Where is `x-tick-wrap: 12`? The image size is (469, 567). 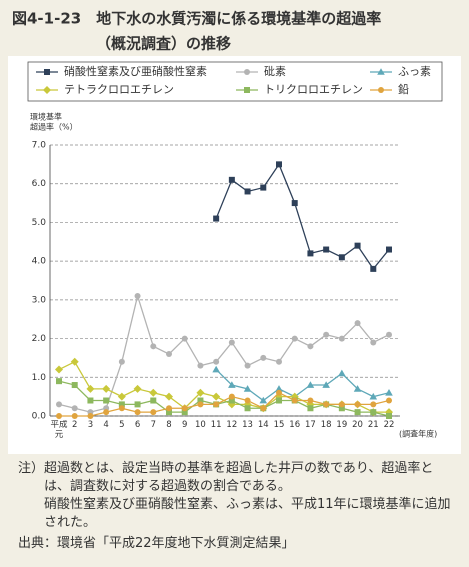
x-tick-wrap: 12 is located at coordinates (231, 425).